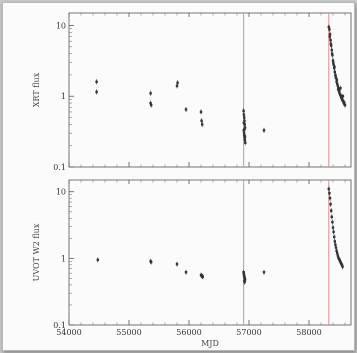 The height and width of the screenshot is (353, 357). What do you see at coordinates (36, 89) in the screenshot?
I see `top-ylabel: XRT flux` at bounding box center [36, 89].